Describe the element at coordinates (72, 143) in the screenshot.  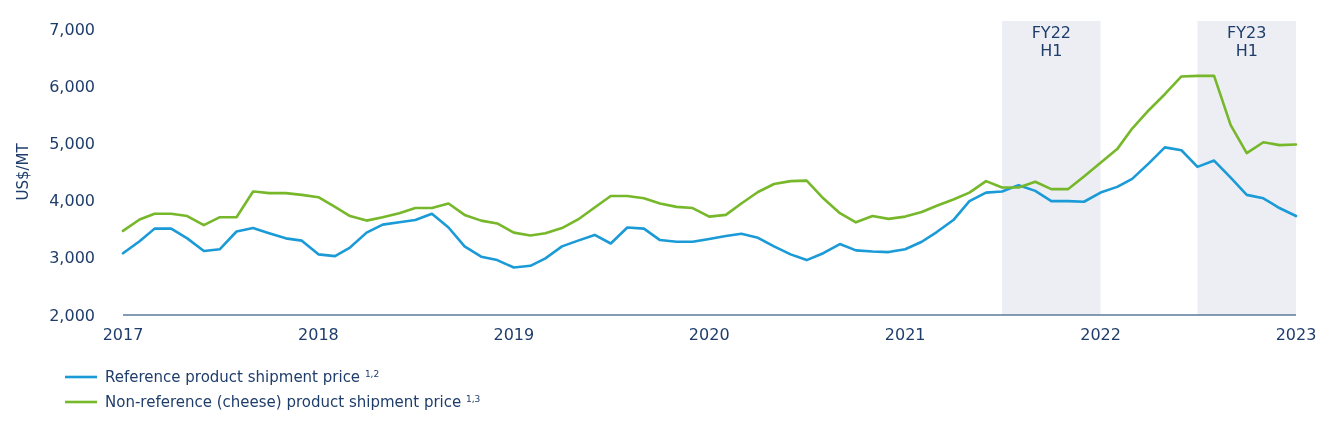
I see `y-tick-label: 5,000` at that location.